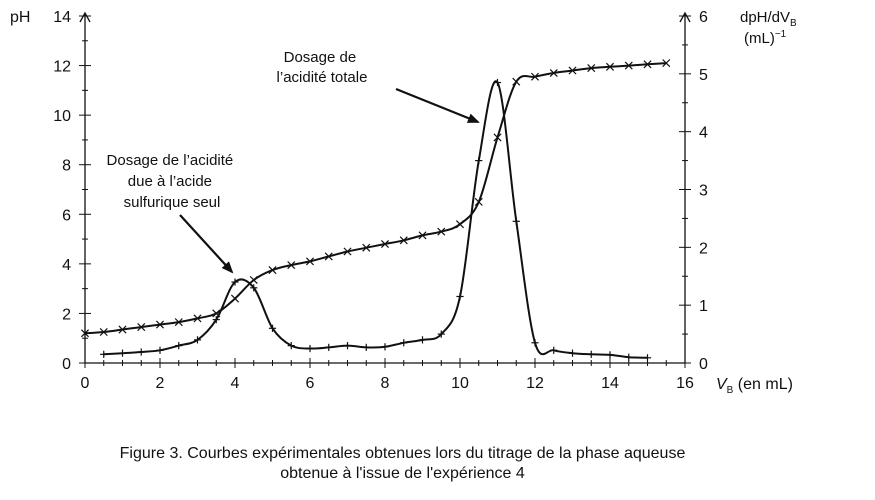 The width and height of the screenshot is (875, 500). I want to click on y-left-tick-label: 12, so click(62, 67).